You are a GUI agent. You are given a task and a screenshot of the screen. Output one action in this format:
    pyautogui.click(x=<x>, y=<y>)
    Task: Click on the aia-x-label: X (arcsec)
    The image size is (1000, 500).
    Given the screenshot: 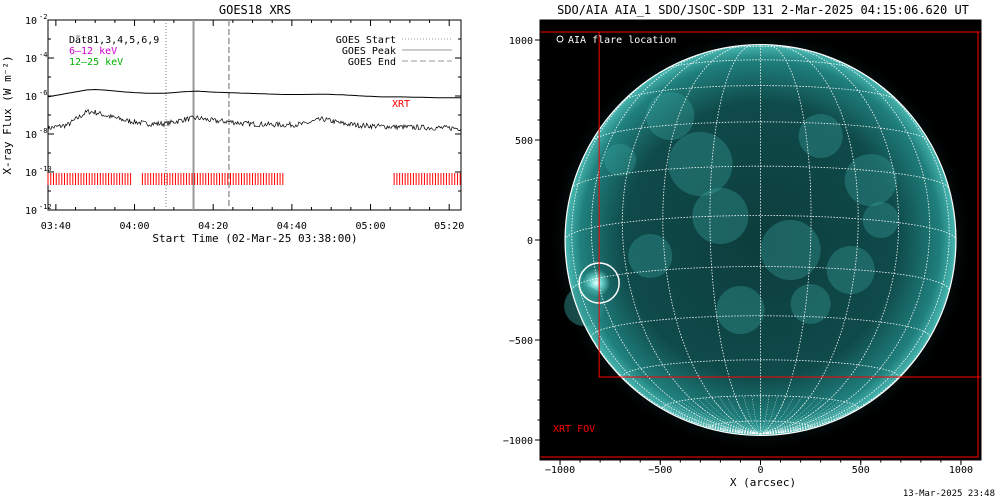 What is the action you would take?
    pyautogui.click(x=763, y=482)
    